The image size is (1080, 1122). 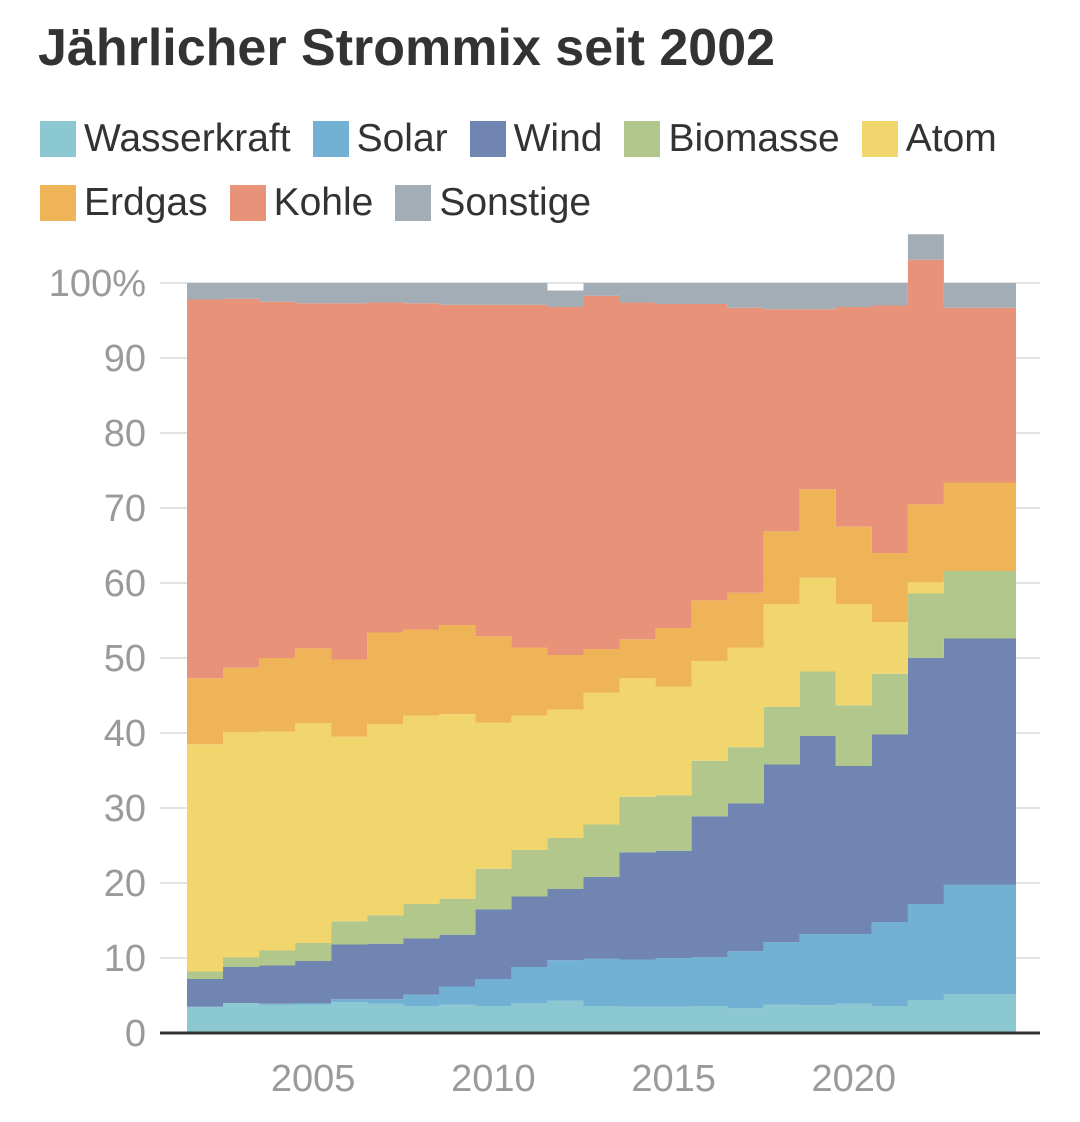 I want to click on legend-item: Erdgas, so click(x=124, y=203).